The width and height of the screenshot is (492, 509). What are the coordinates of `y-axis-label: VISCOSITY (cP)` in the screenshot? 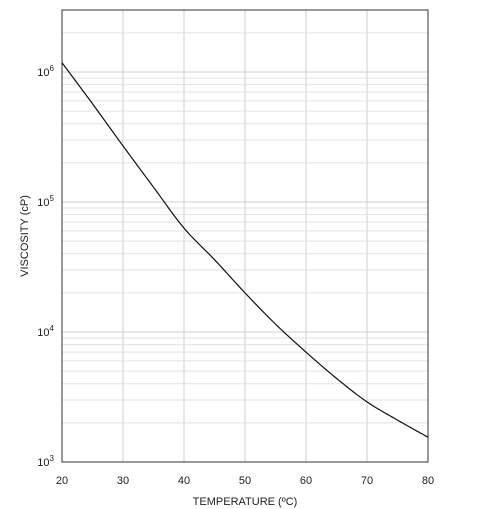 It's located at (25, 236).